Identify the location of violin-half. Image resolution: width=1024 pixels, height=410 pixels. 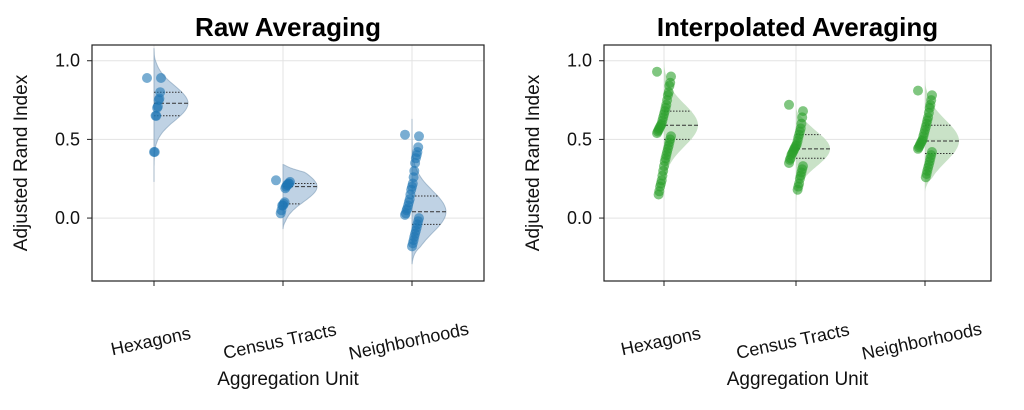
(300, 197).